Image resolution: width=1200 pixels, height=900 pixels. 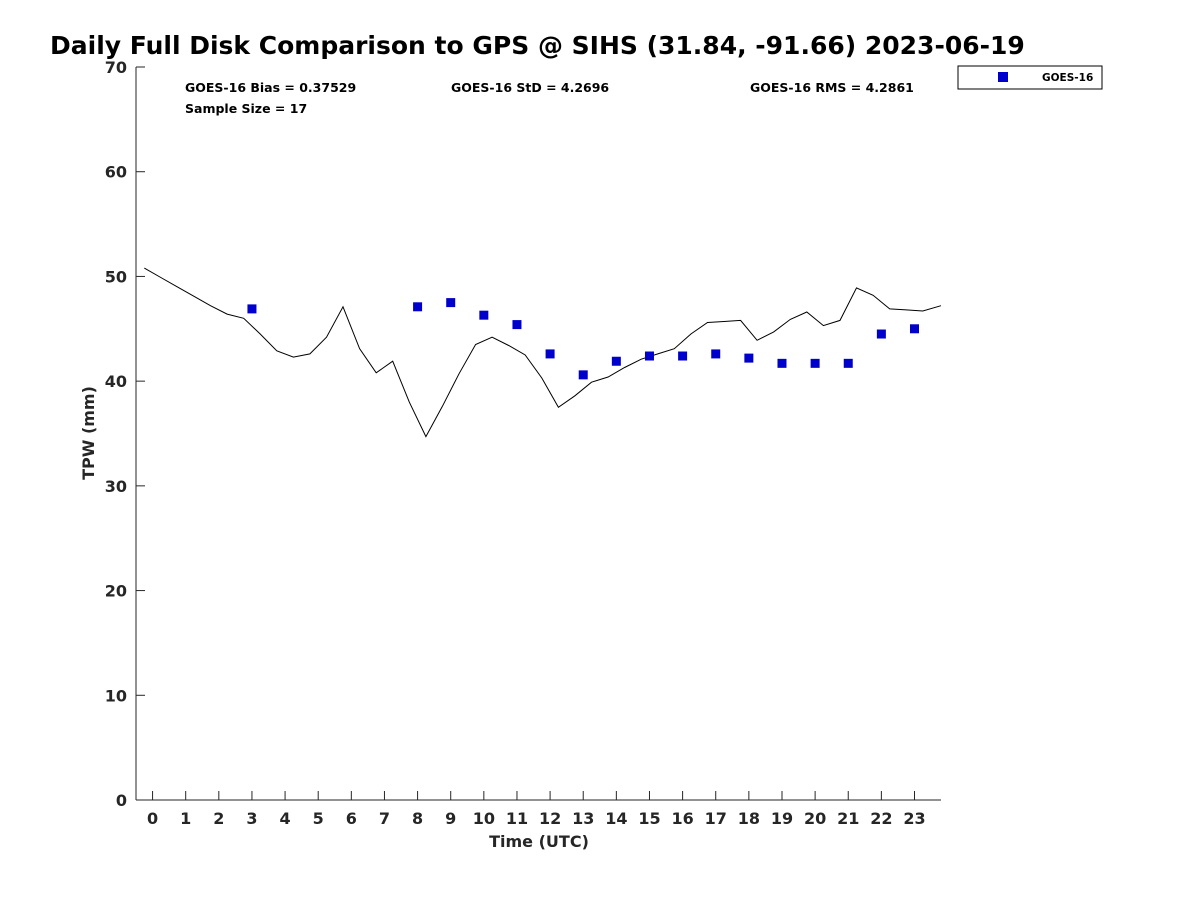 What do you see at coordinates (116, 381) in the screenshot?
I see `y-tick-label: 40` at bounding box center [116, 381].